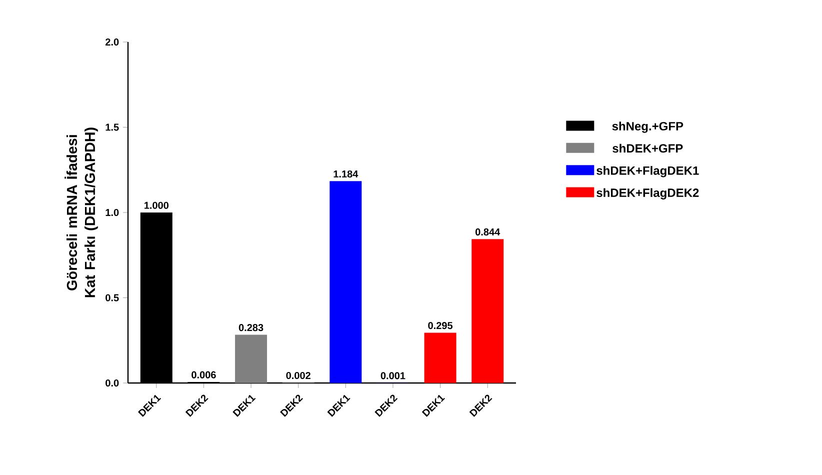 The height and width of the screenshot is (475, 822). Describe the element at coordinates (204, 374) in the screenshot. I see `data-label: 0.006` at that location.